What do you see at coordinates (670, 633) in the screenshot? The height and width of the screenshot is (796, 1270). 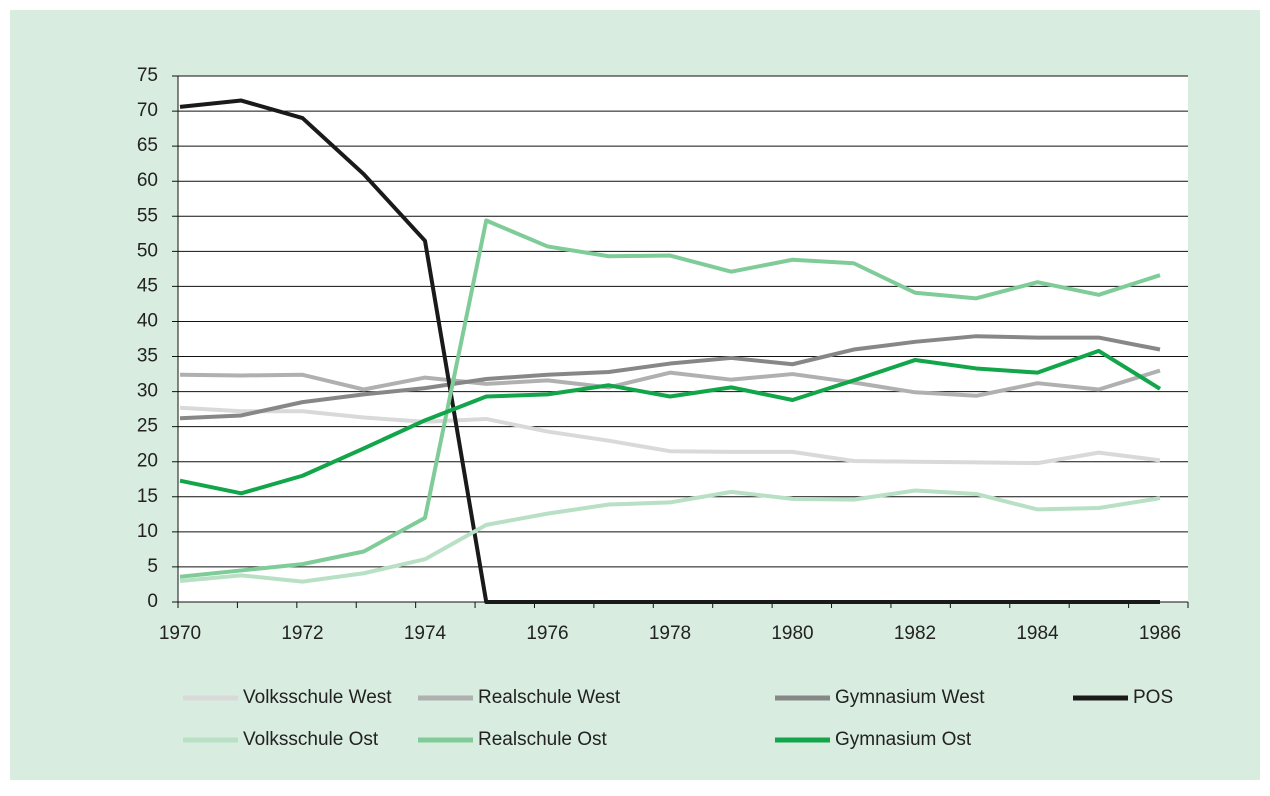 I see `x-tick-label: 1978` at bounding box center [670, 633].